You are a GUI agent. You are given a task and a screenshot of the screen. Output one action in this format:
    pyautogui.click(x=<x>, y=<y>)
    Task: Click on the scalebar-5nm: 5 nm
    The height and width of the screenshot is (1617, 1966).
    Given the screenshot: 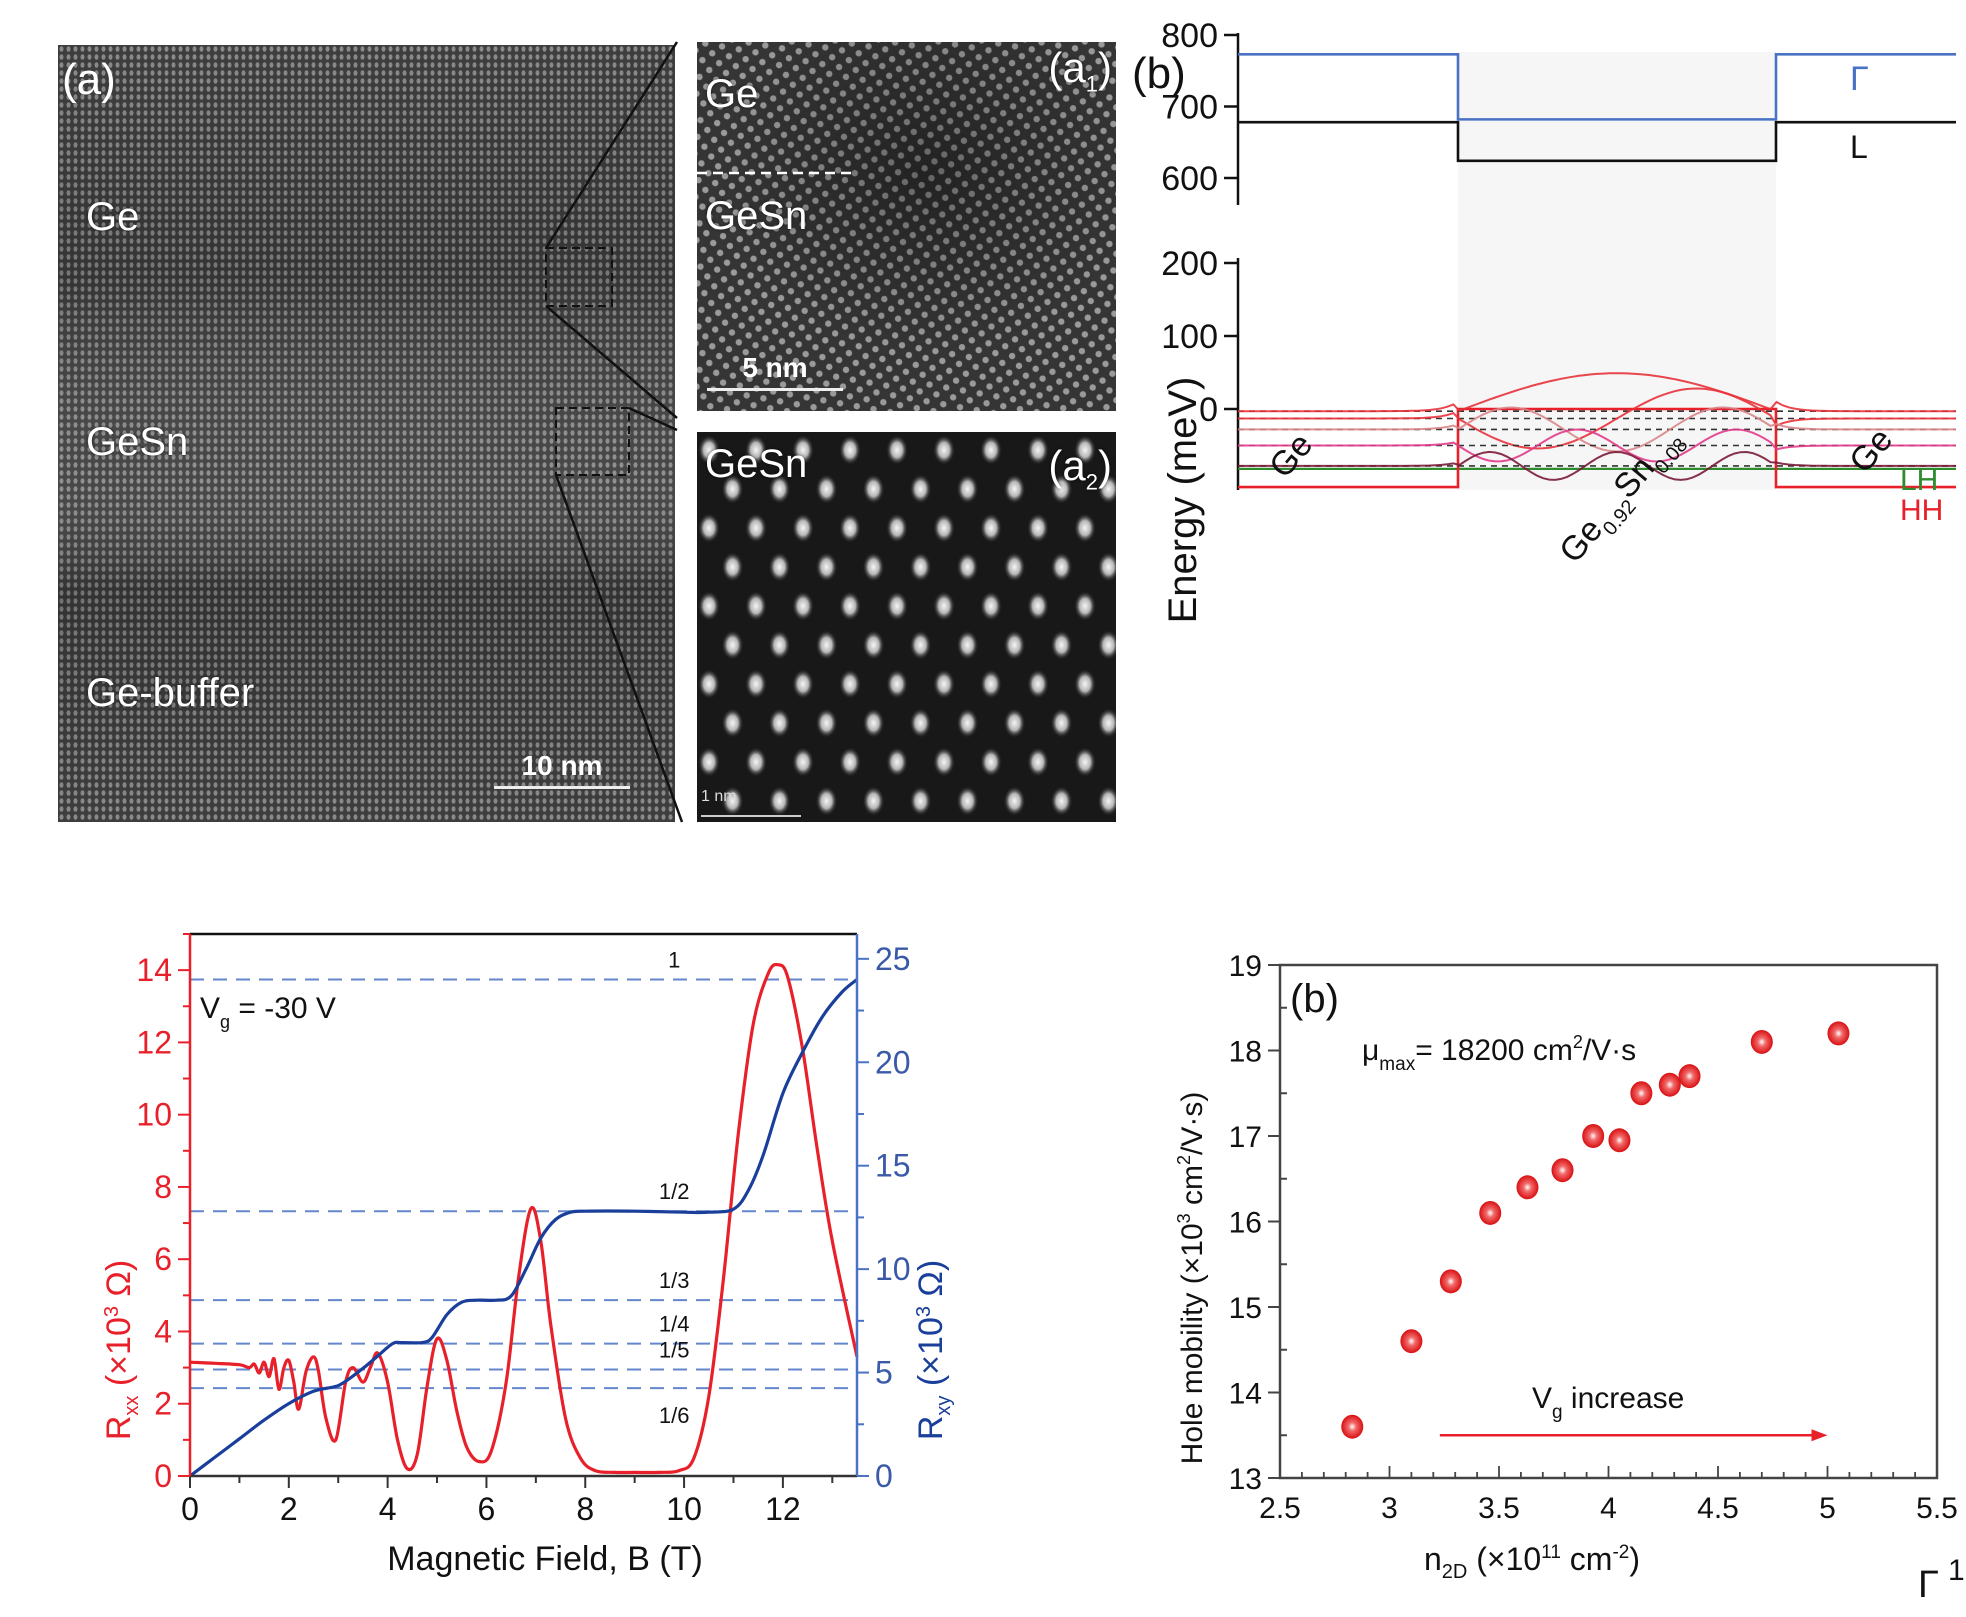 What is the action you would take?
    pyautogui.click(x=775, y=371)
    